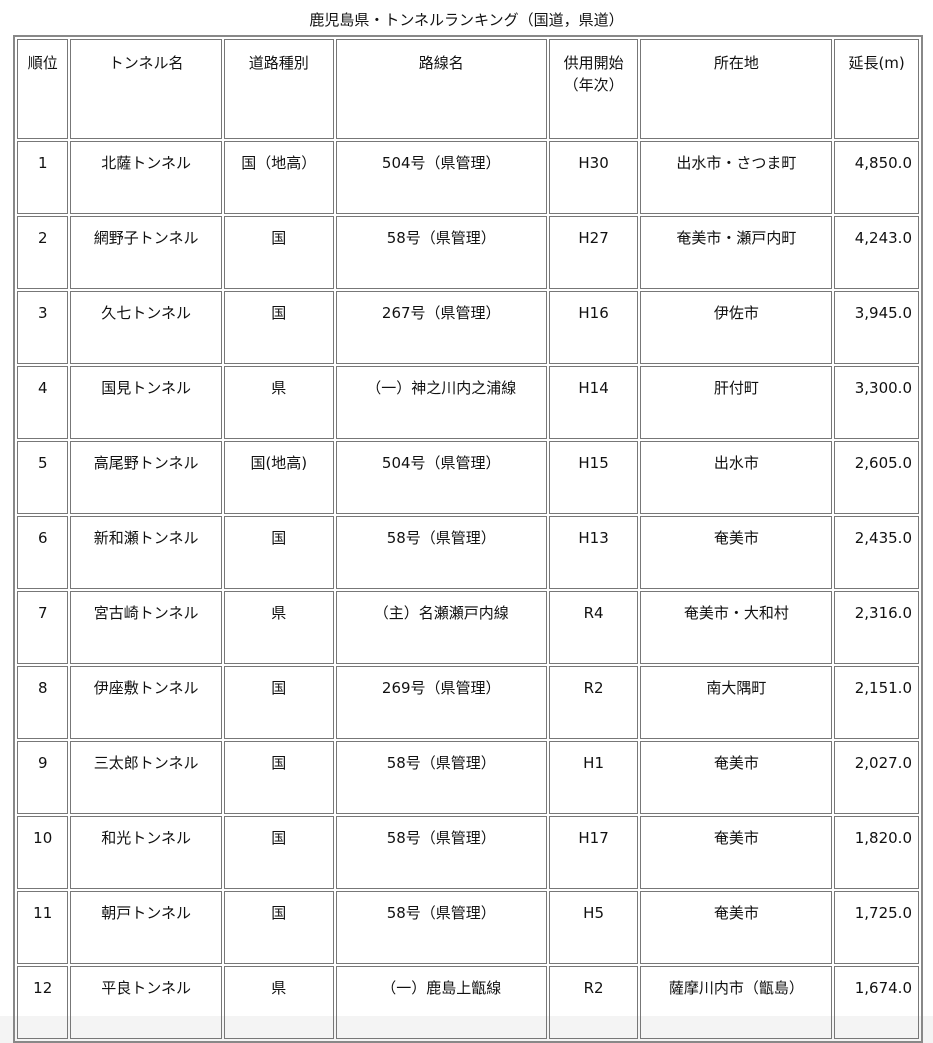  Describe the element at coordinates (146, 1002) in the screenshot. I see `cell-tunnel-name: 平良トンネル` at that location.